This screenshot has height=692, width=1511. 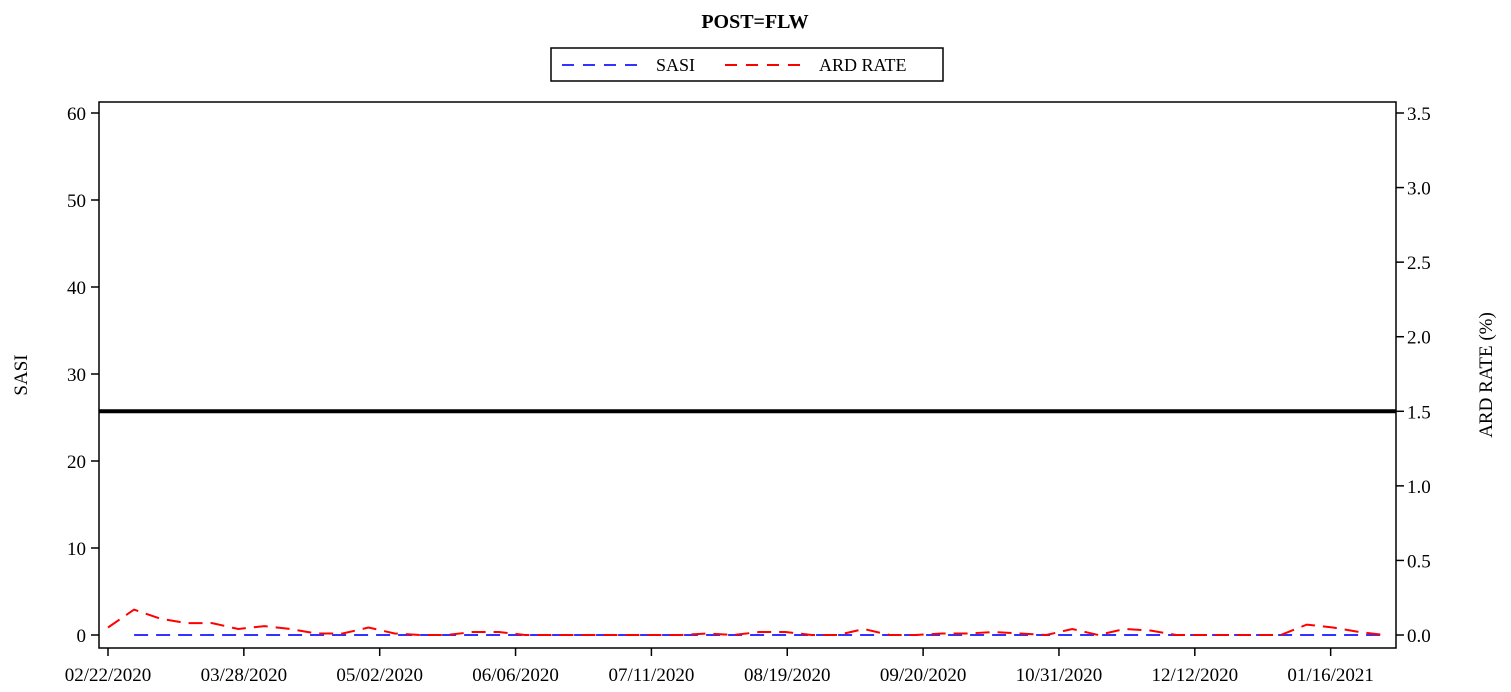 I want to click on legend: SASI ARD RATE, so click(x=747, y=64).